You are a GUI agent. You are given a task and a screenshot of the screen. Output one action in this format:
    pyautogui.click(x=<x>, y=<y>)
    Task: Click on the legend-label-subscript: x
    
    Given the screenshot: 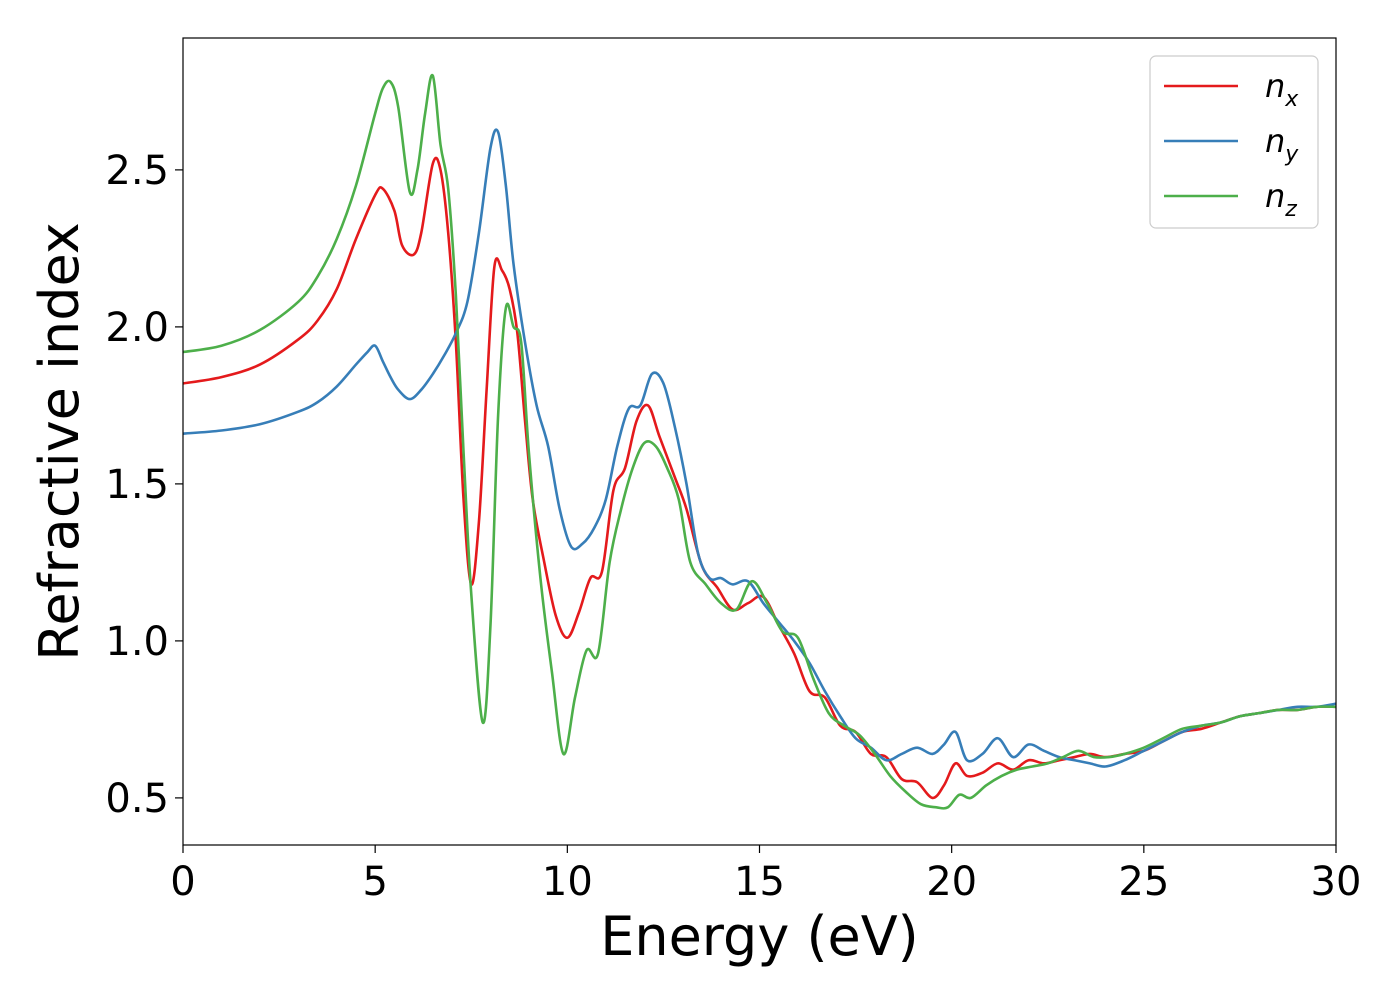 What is the action you would take?
    pyautogui.click(x=1291, y=99)
    